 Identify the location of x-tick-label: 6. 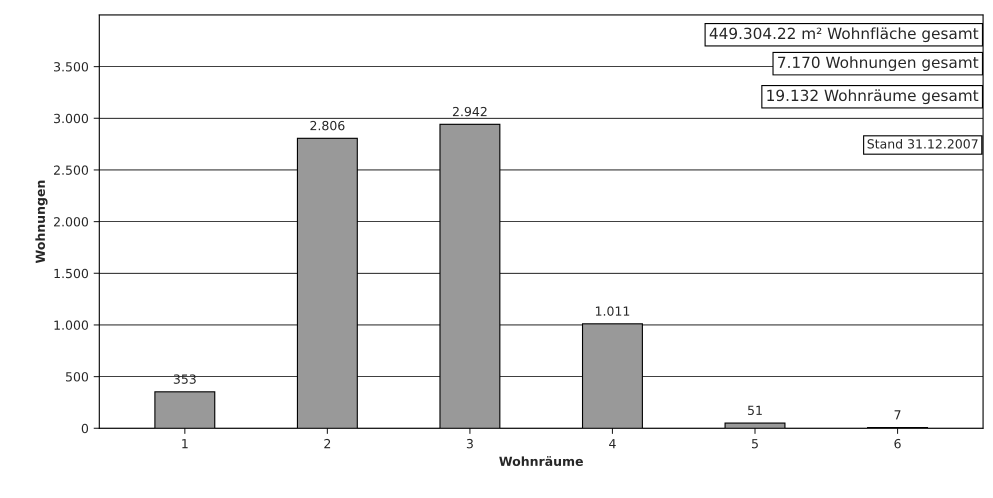
(897, 443).